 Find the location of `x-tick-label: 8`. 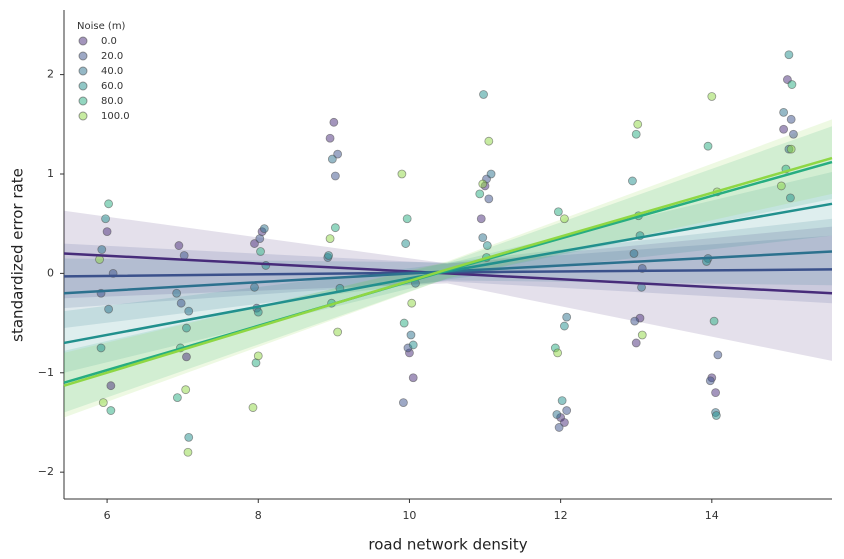

x-tick-label: 8 is located at coordinates (258, 515).